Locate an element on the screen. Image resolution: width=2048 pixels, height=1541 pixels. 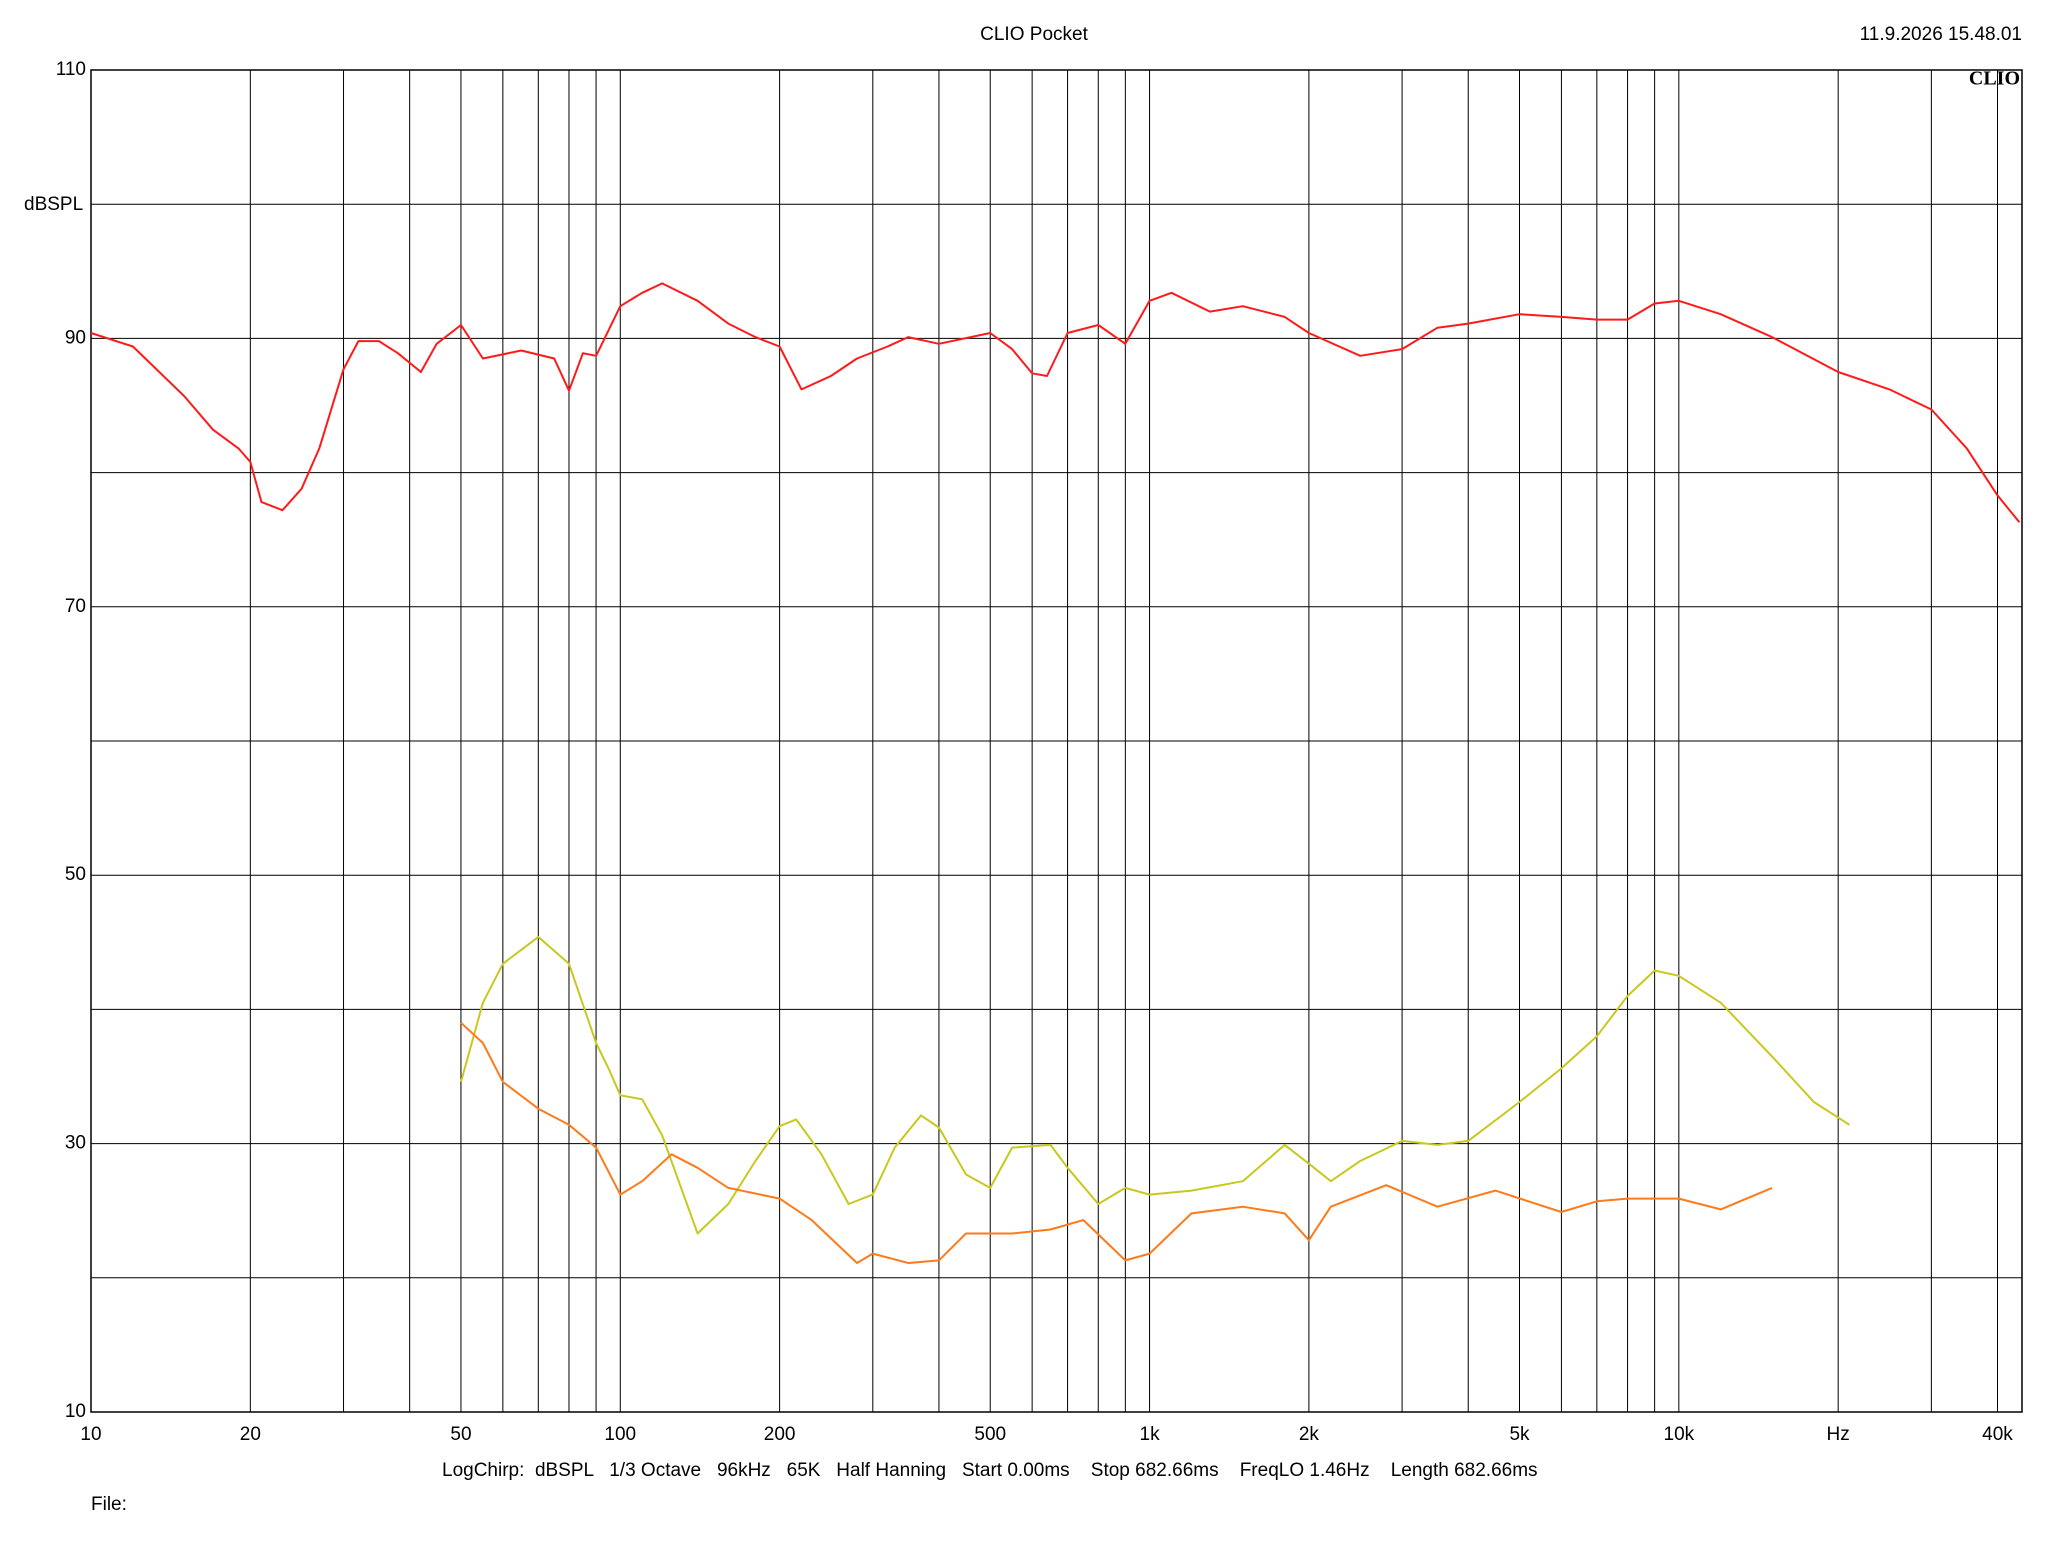
y-tick-label: 30 is located at coordinates (75, 1143).